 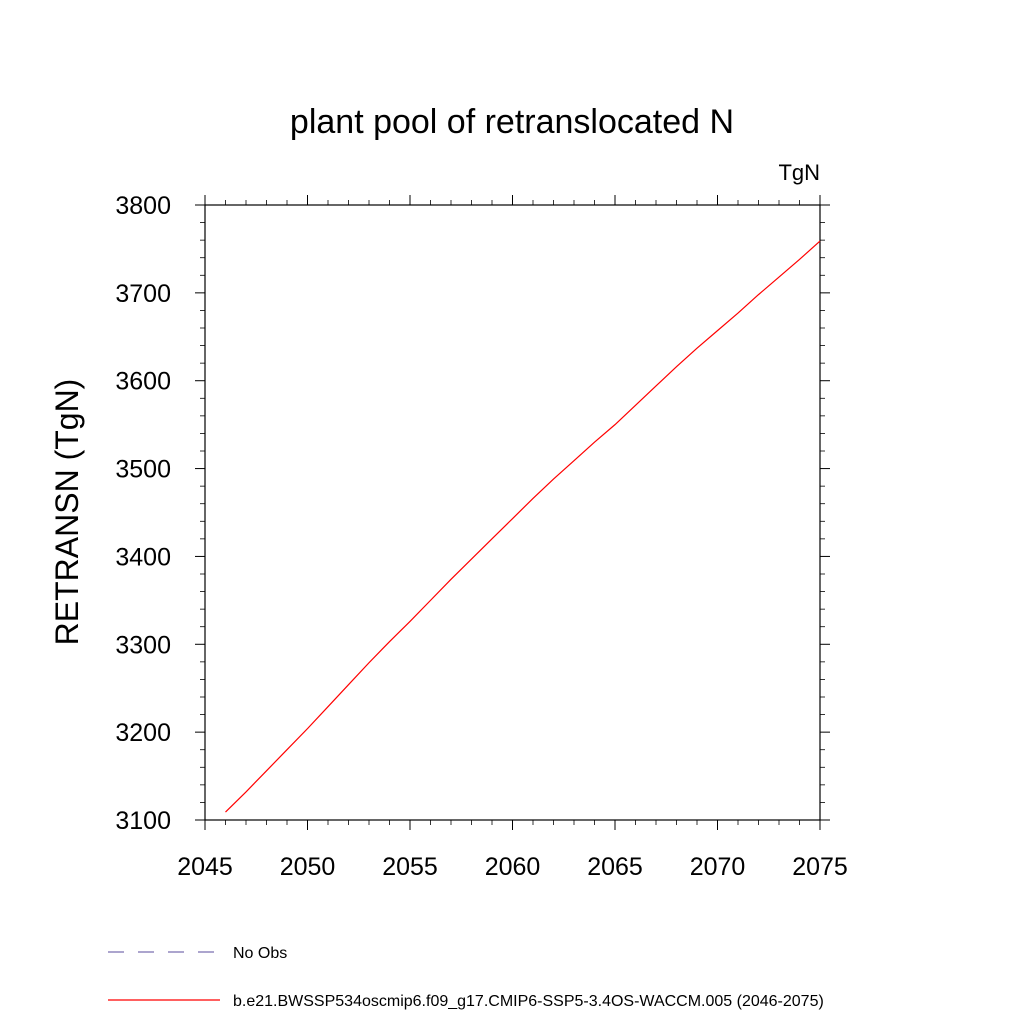 What do you see at coordinates (143, 382) in the screenshot?
I see `y-tick-label: 3600` at bounding box center [143, 382].